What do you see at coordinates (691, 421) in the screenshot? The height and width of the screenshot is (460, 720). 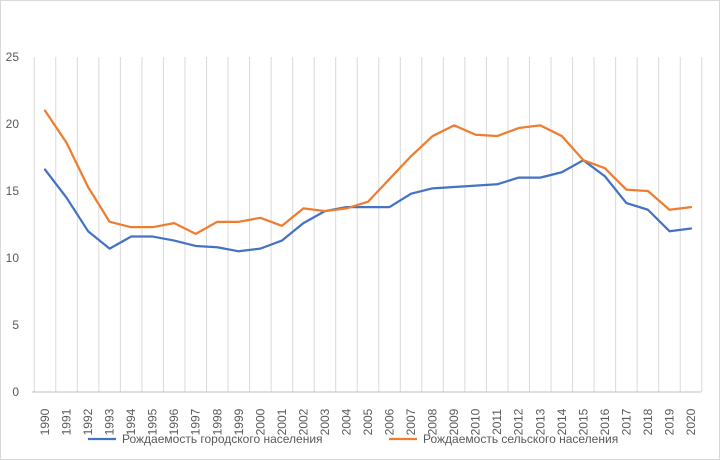 I see `x-tick-label: 2020` at bounding box center [691, 421].